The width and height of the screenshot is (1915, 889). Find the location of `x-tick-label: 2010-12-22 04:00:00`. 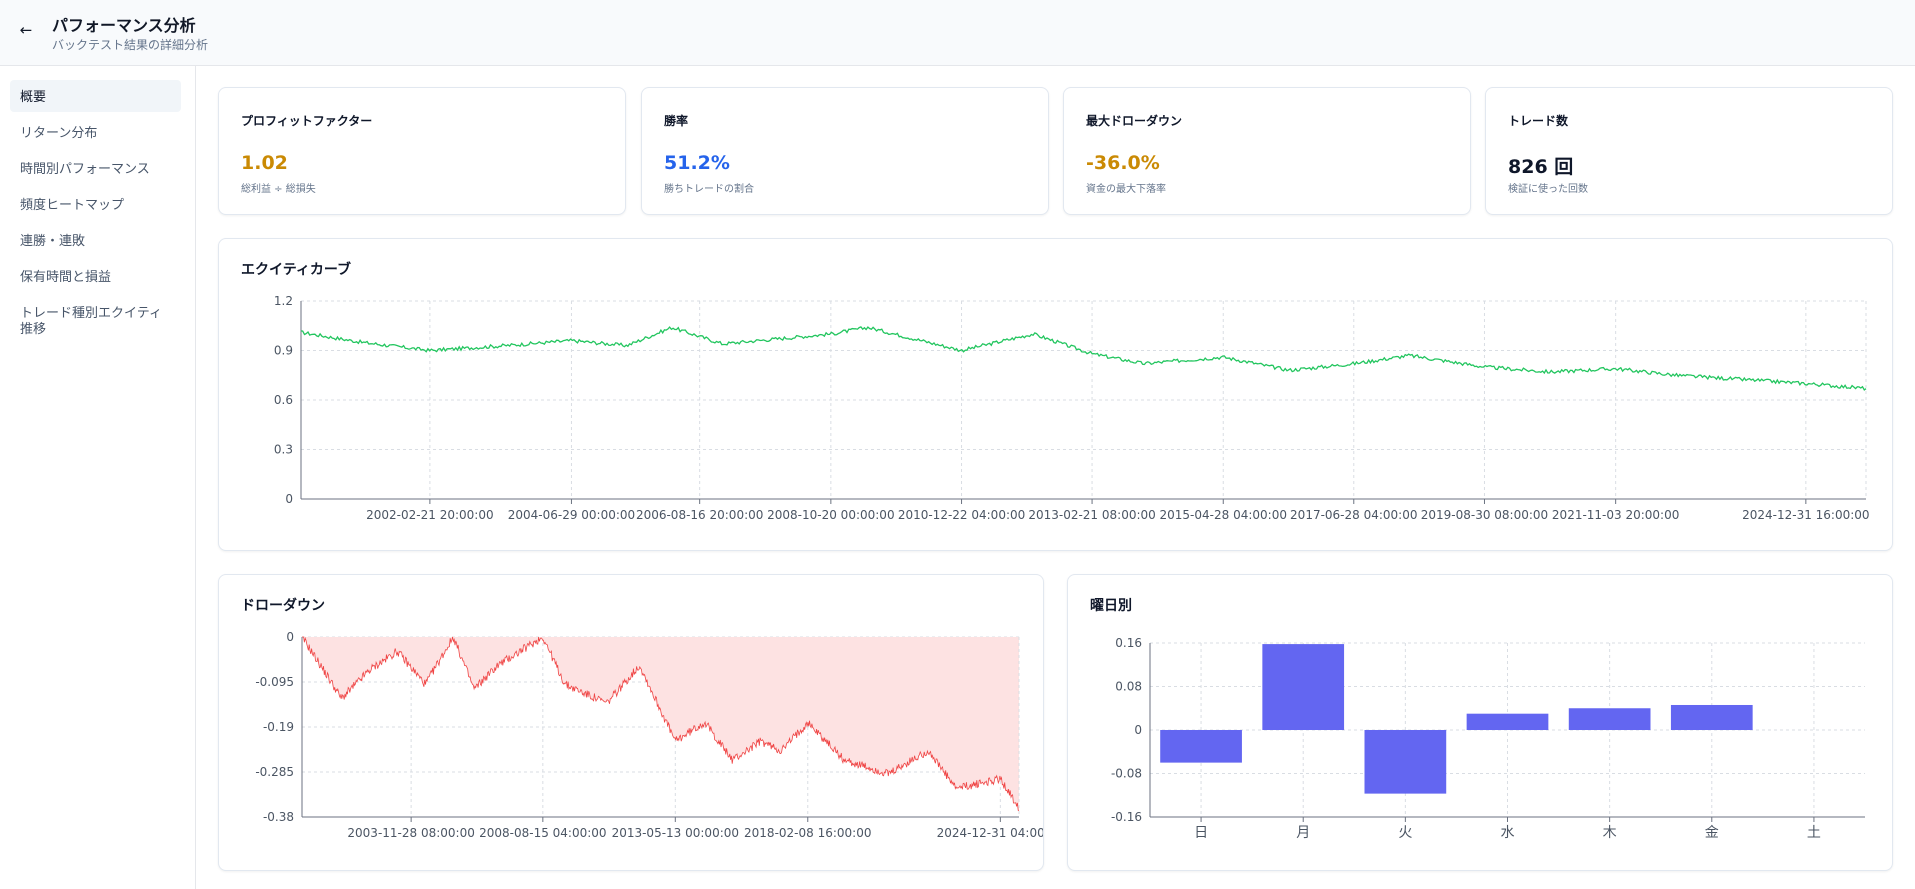

x-tick-label: 2010-12-22 04:00:00 is located at coordinates (961, 515).